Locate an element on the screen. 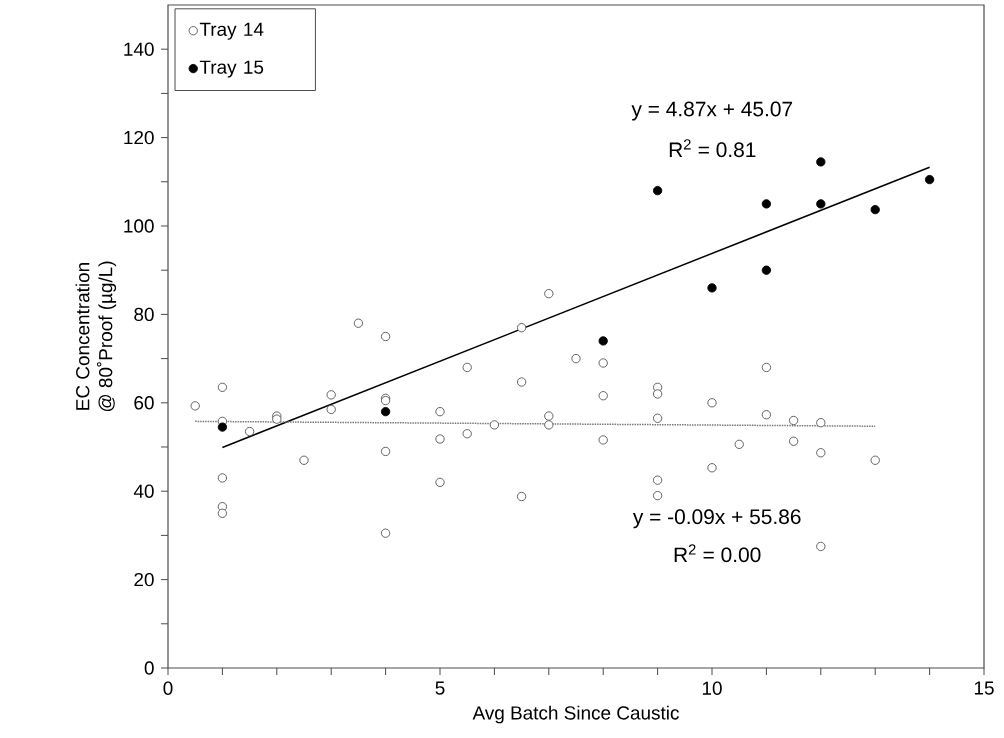 Image resolution: width=1004 pixels, height=738 pixels. y-tick-label: 120 is located at coordinates (139, 137).